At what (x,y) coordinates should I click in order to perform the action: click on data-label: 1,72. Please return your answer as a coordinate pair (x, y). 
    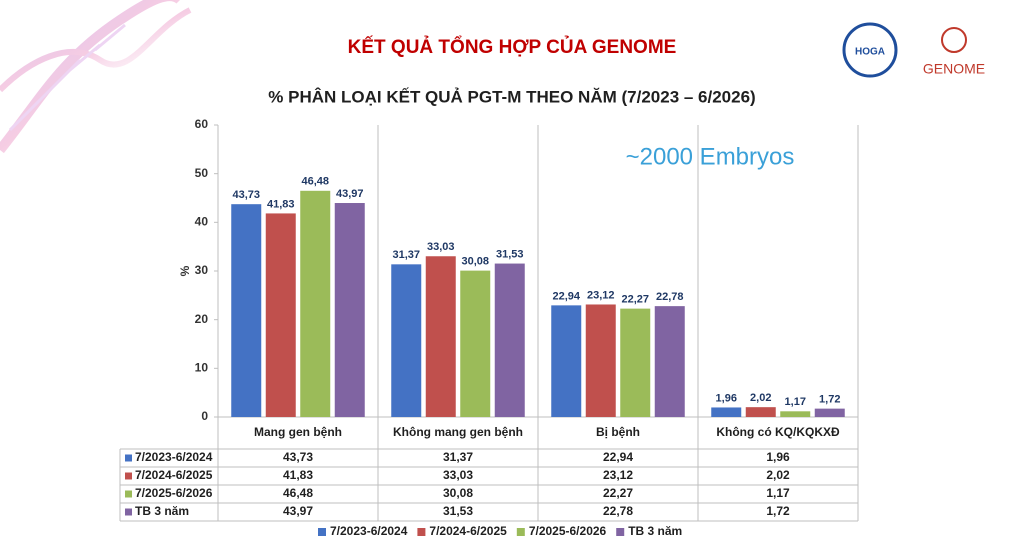
    Looking at the image, I should click on (829, 400).